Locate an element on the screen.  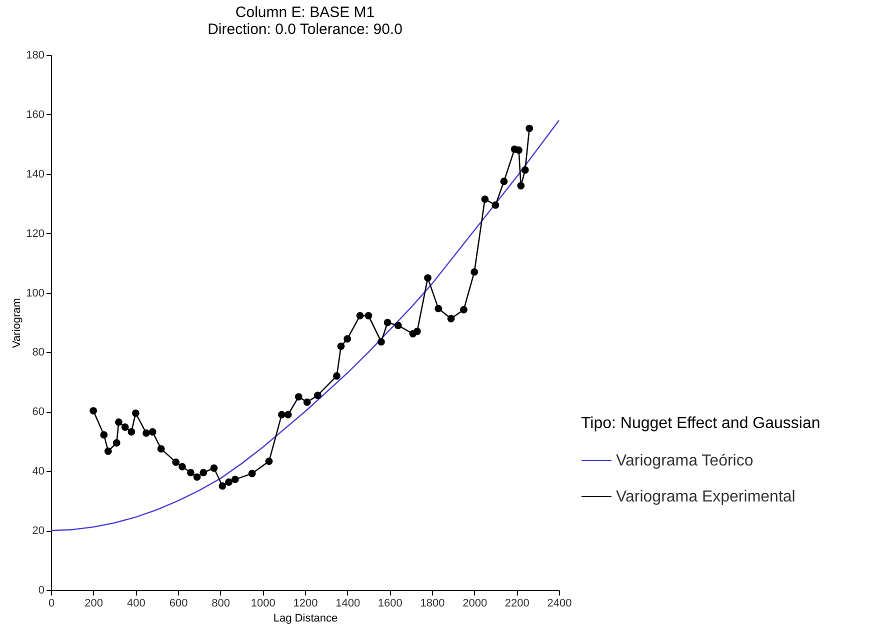
y-tick-label: 180 is located at coordinates (35, 56).